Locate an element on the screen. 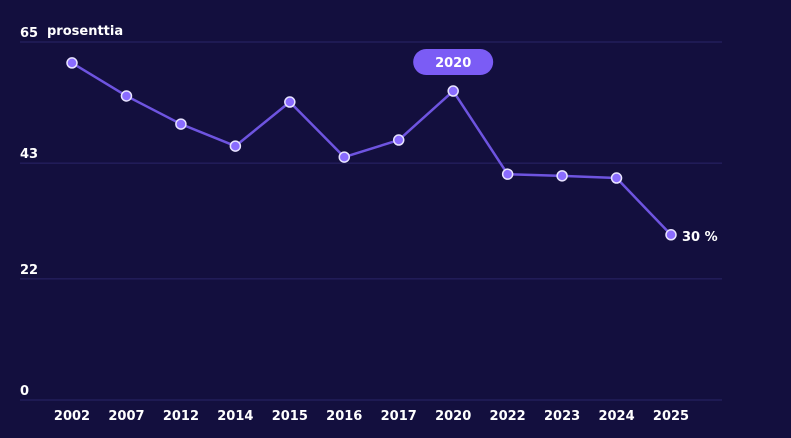  highlight-badge-label: 2020 is located at coordinates (453, 63).